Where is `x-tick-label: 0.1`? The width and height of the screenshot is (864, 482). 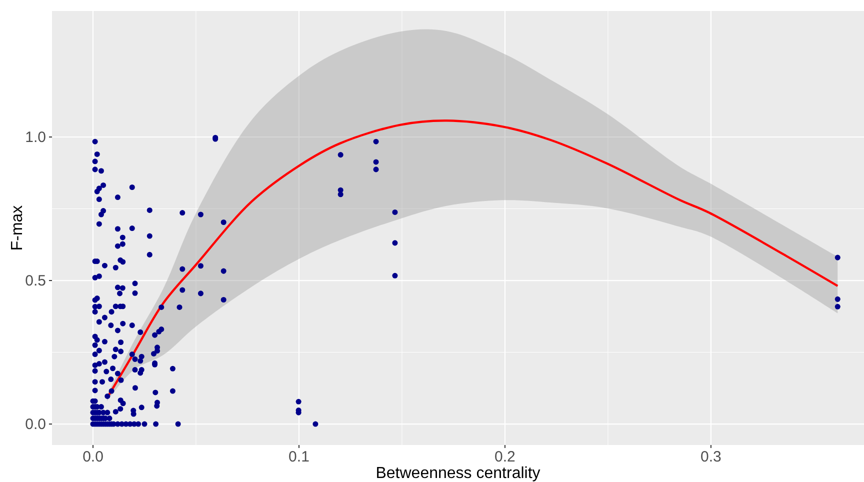
x-tick-label: 0.1 is located at coordinates (299, 457).